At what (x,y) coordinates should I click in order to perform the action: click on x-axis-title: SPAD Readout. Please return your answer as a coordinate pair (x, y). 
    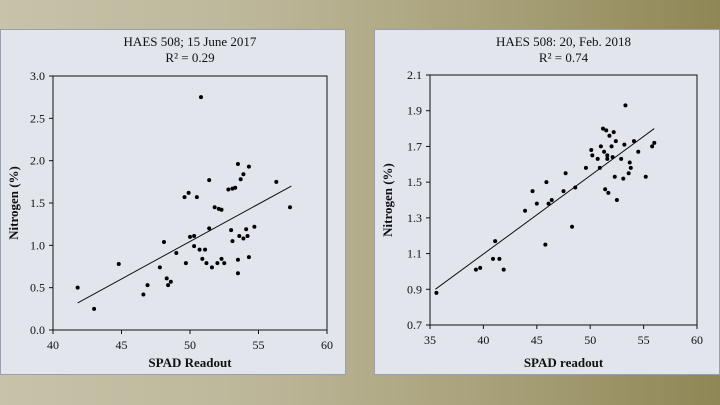
    Looking at the image, I should click on (190, 362).